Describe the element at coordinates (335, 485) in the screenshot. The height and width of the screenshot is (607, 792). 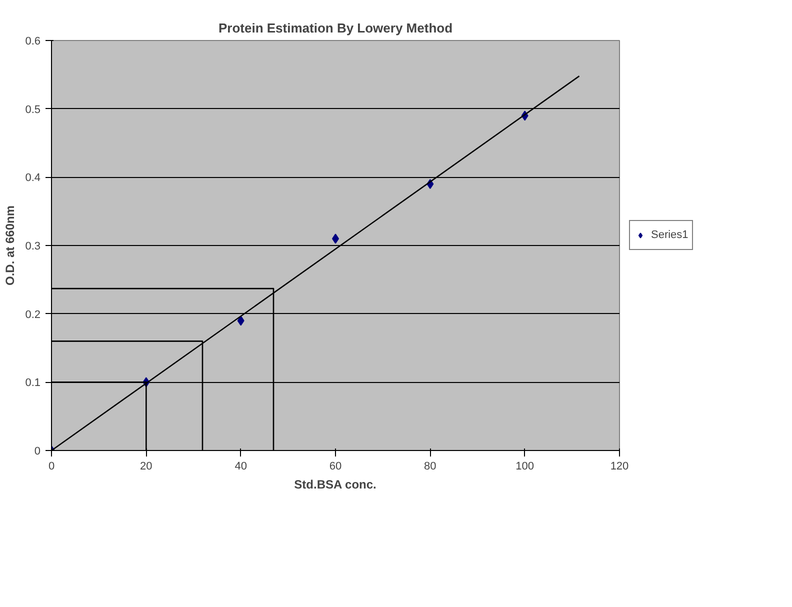
I see `x-axis-title: Std.BSA conc.` at that location.